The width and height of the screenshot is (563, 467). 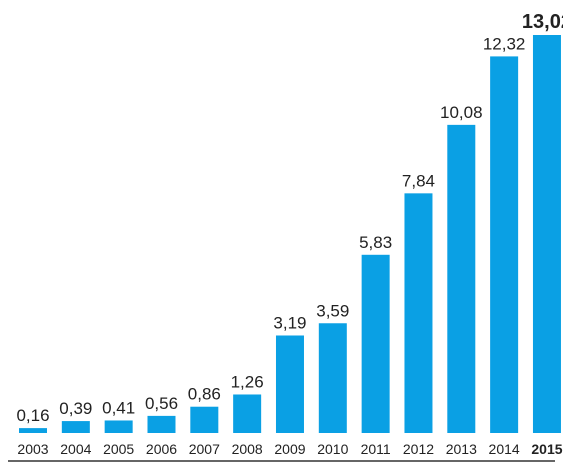 What do you see at coordinates (332, 378) in the screenshot?
I see `bar-2010` at bounding box center [332, 378].